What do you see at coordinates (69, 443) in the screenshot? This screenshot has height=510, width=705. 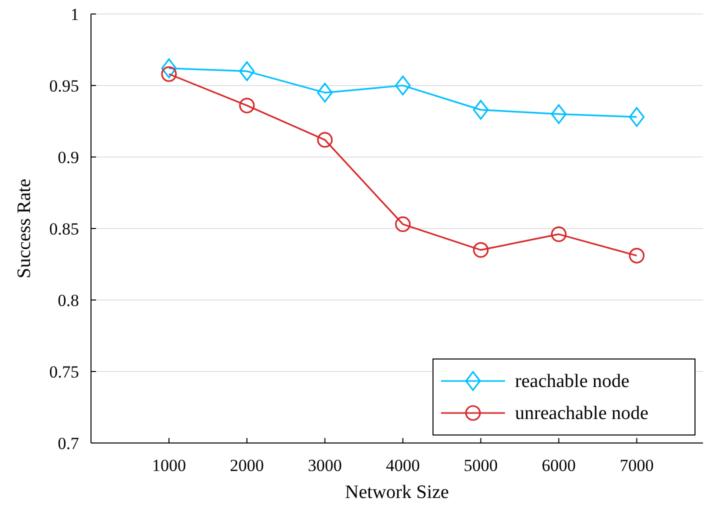 I see `y-tick-label: 0.7` at bounding box center [69, 443].